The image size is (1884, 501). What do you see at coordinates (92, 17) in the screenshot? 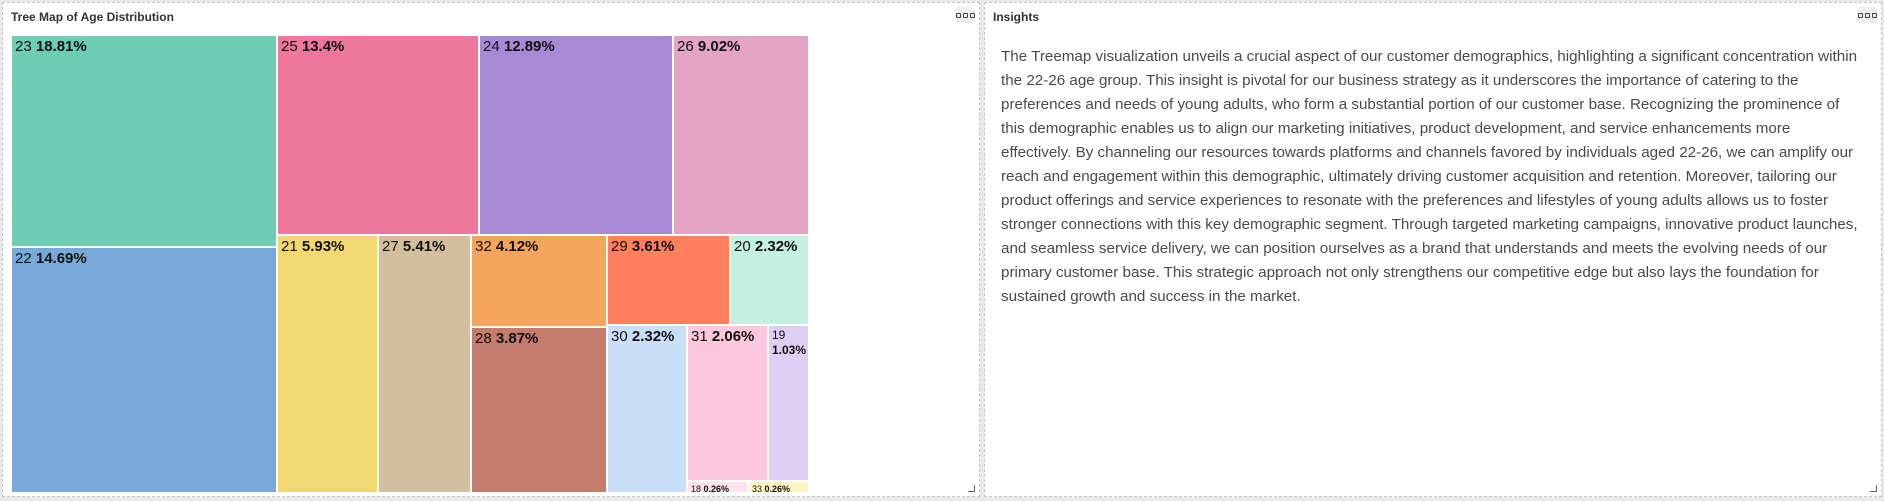
I see `treemap-panel-title: Tree Map of Age Distribution` at bounding box center [92, 17].